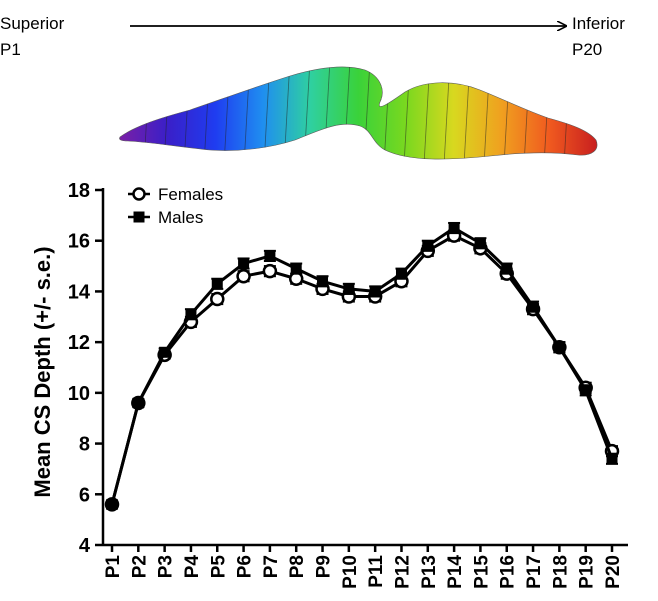  Describe the element at coordinates (507, 269) in the screenshot. I see `point-males-p16` at that location.